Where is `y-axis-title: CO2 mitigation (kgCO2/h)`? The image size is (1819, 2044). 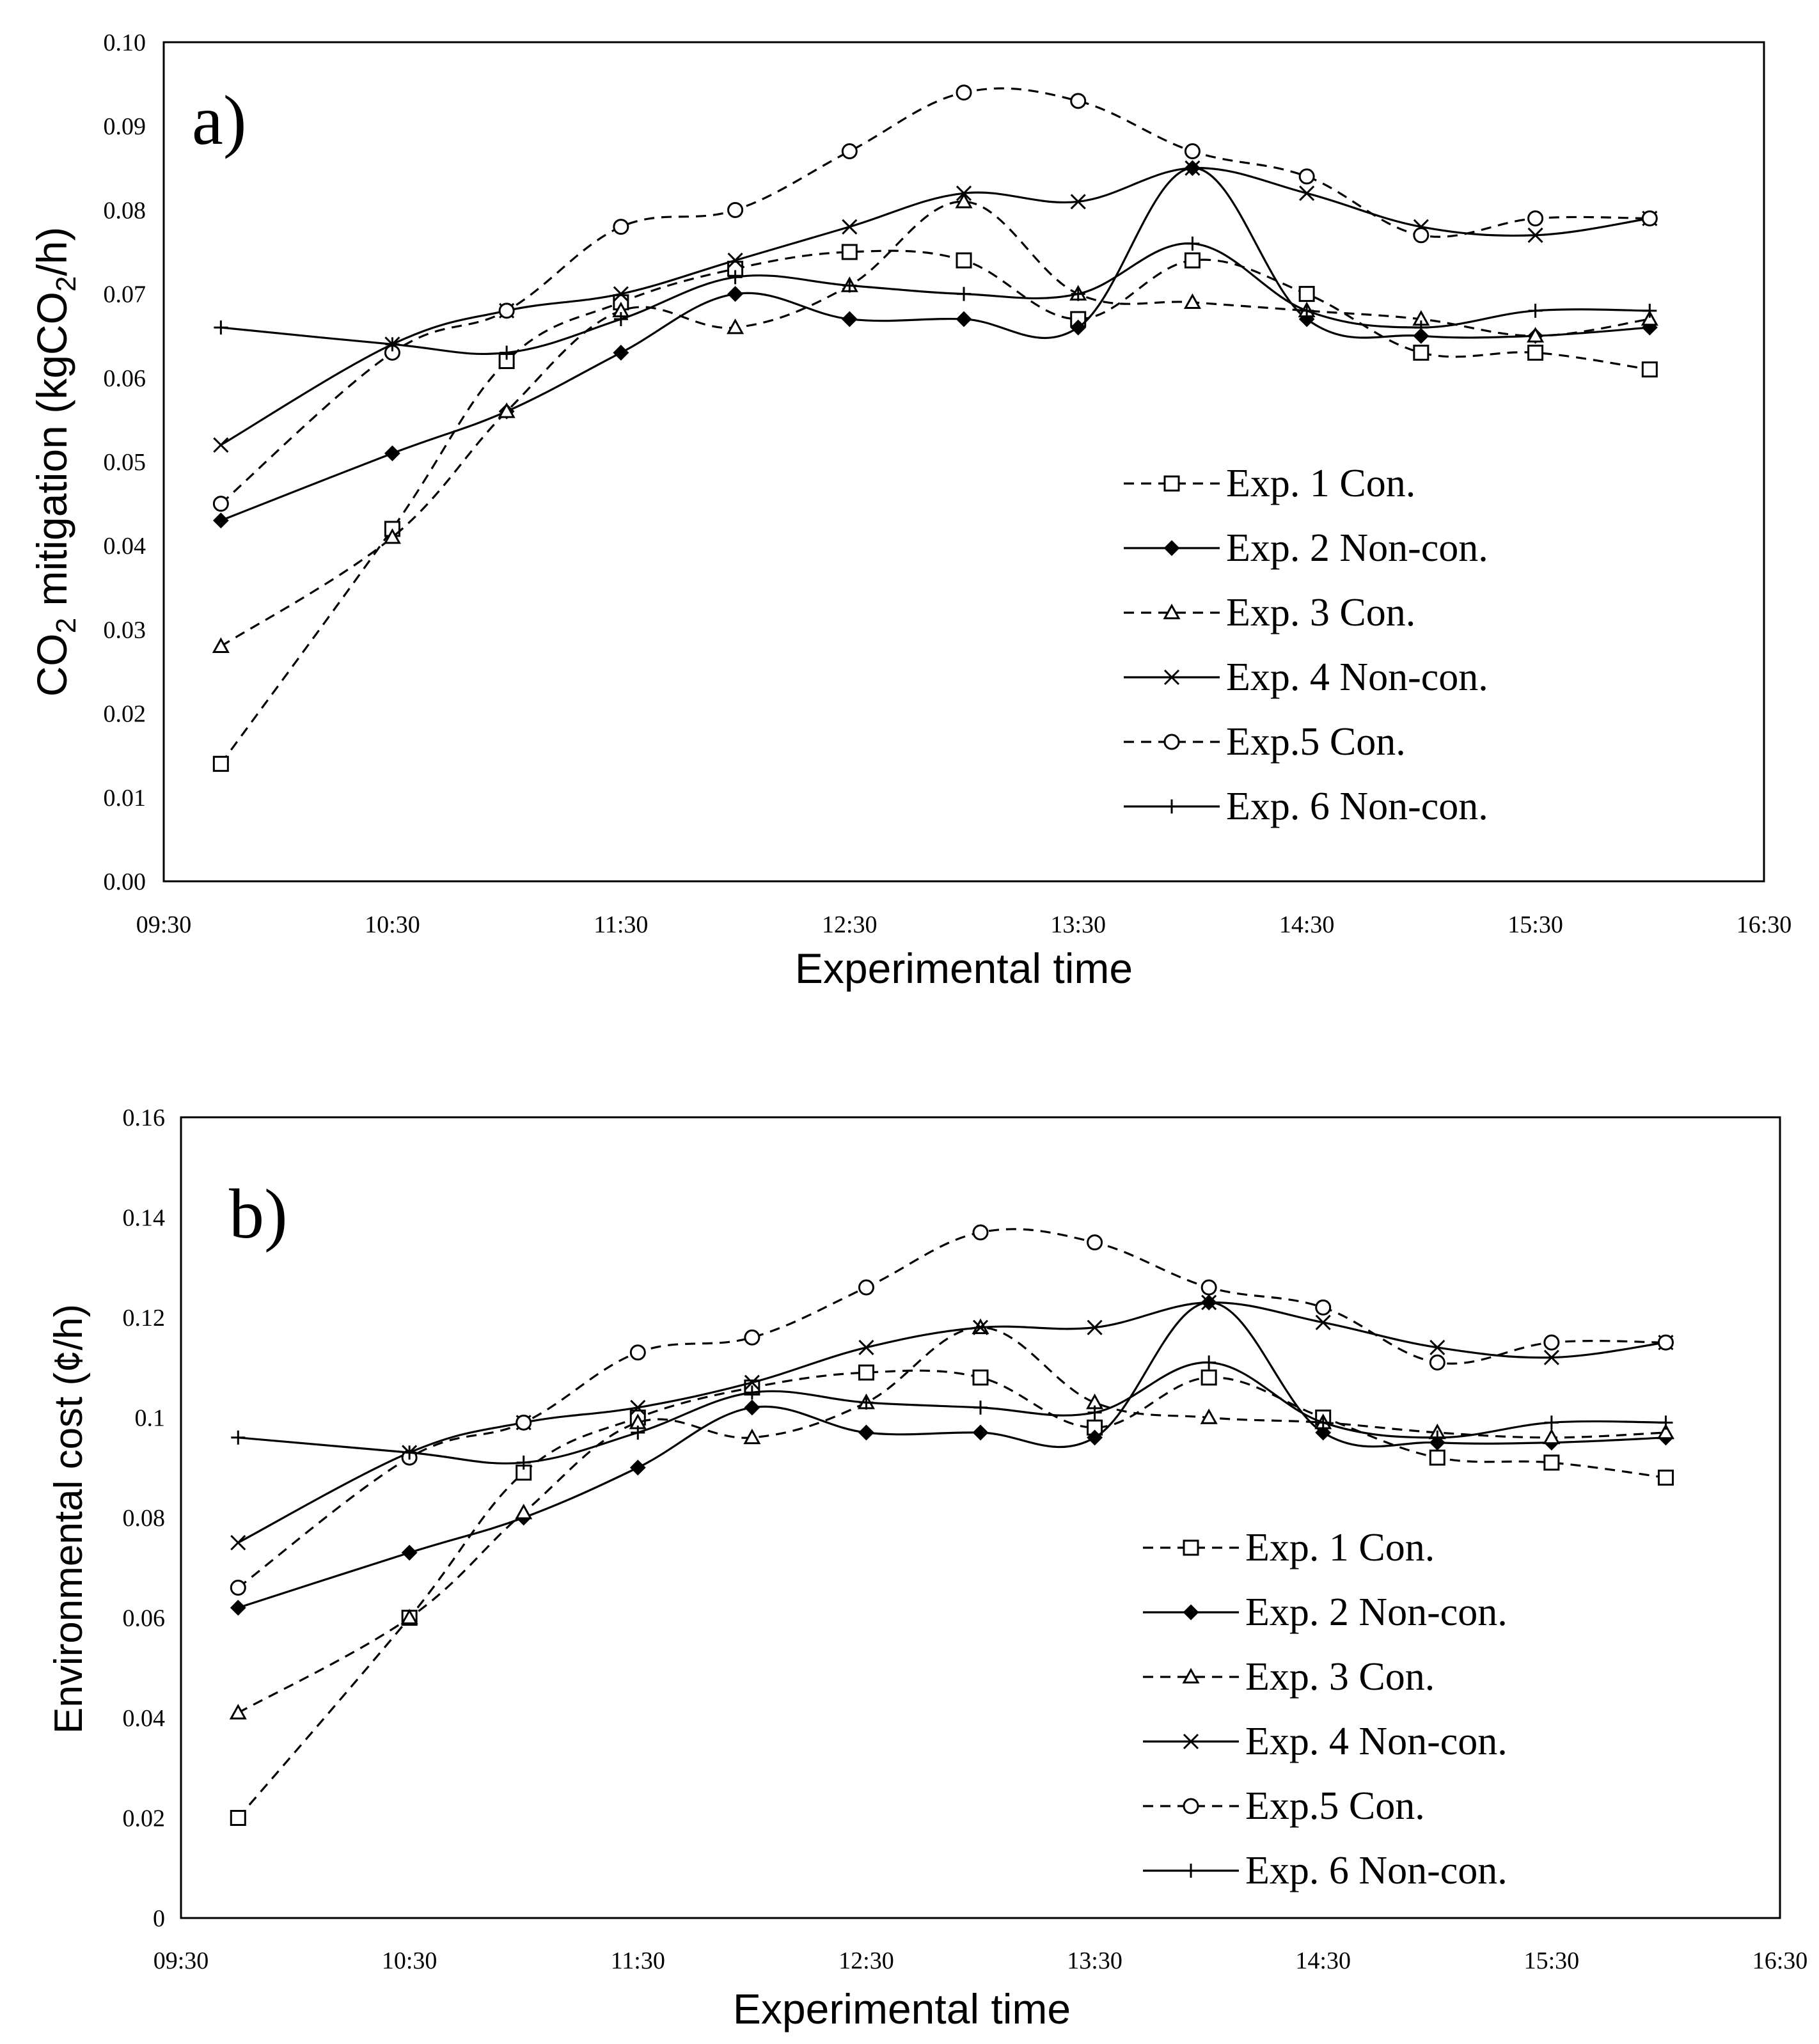
y-axis-title: CO2 mitigation (kgCO2/h) is located at coordinates (55, 462).